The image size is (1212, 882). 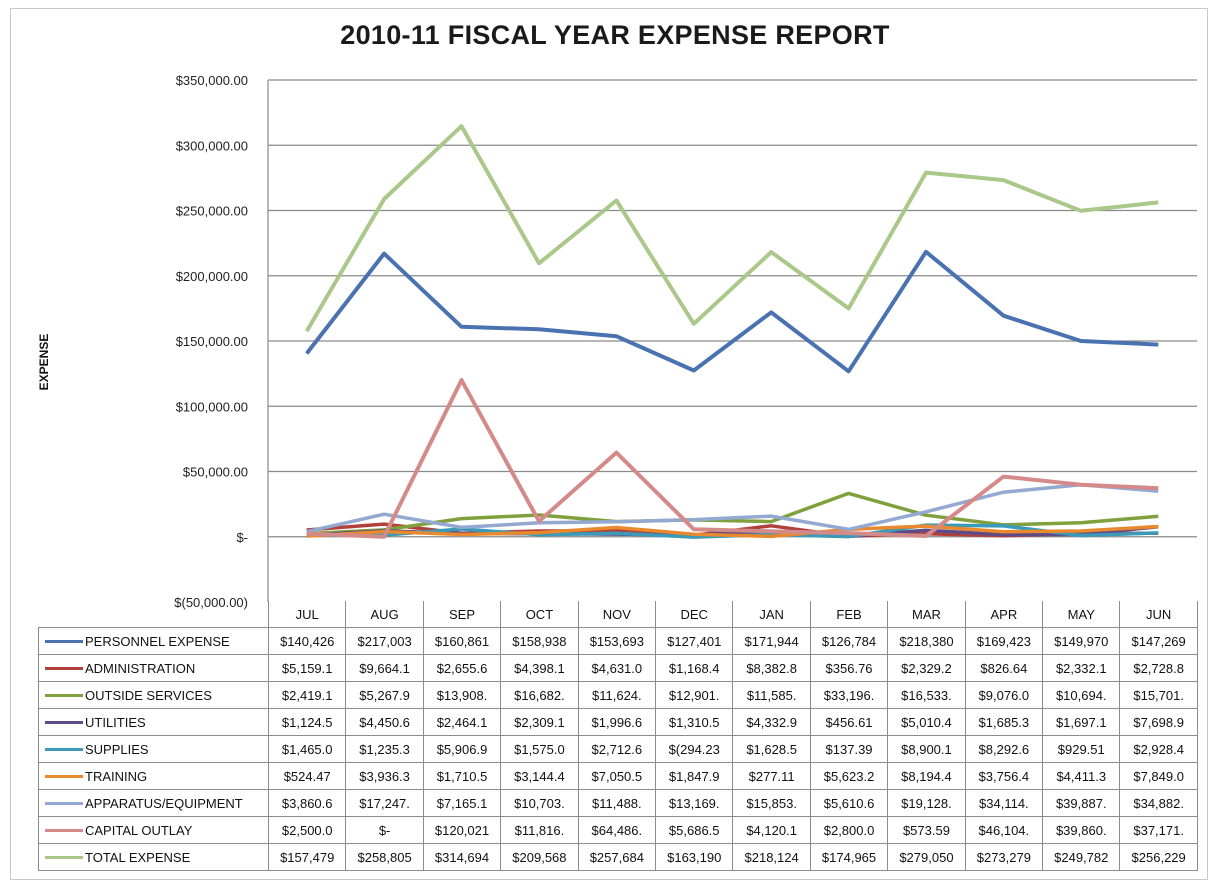 I want to click on legend-entry: APPARATUS/EQUIPMENT, so click(x=153, y=803).